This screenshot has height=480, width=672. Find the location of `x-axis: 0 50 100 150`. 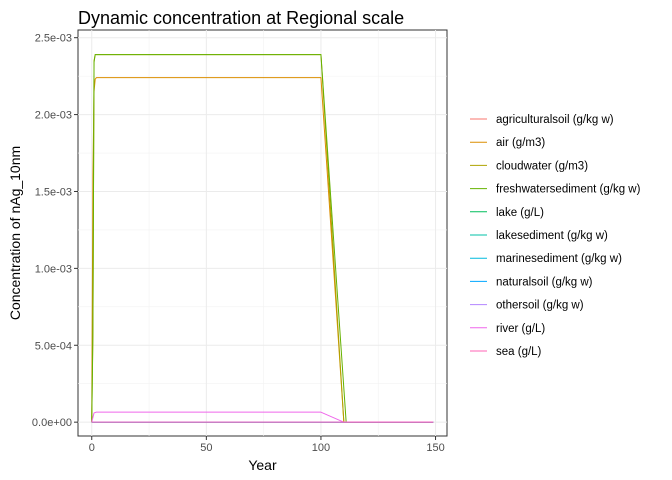

x-axis: 0 50 100 150 is located at coordinates (267, 445).